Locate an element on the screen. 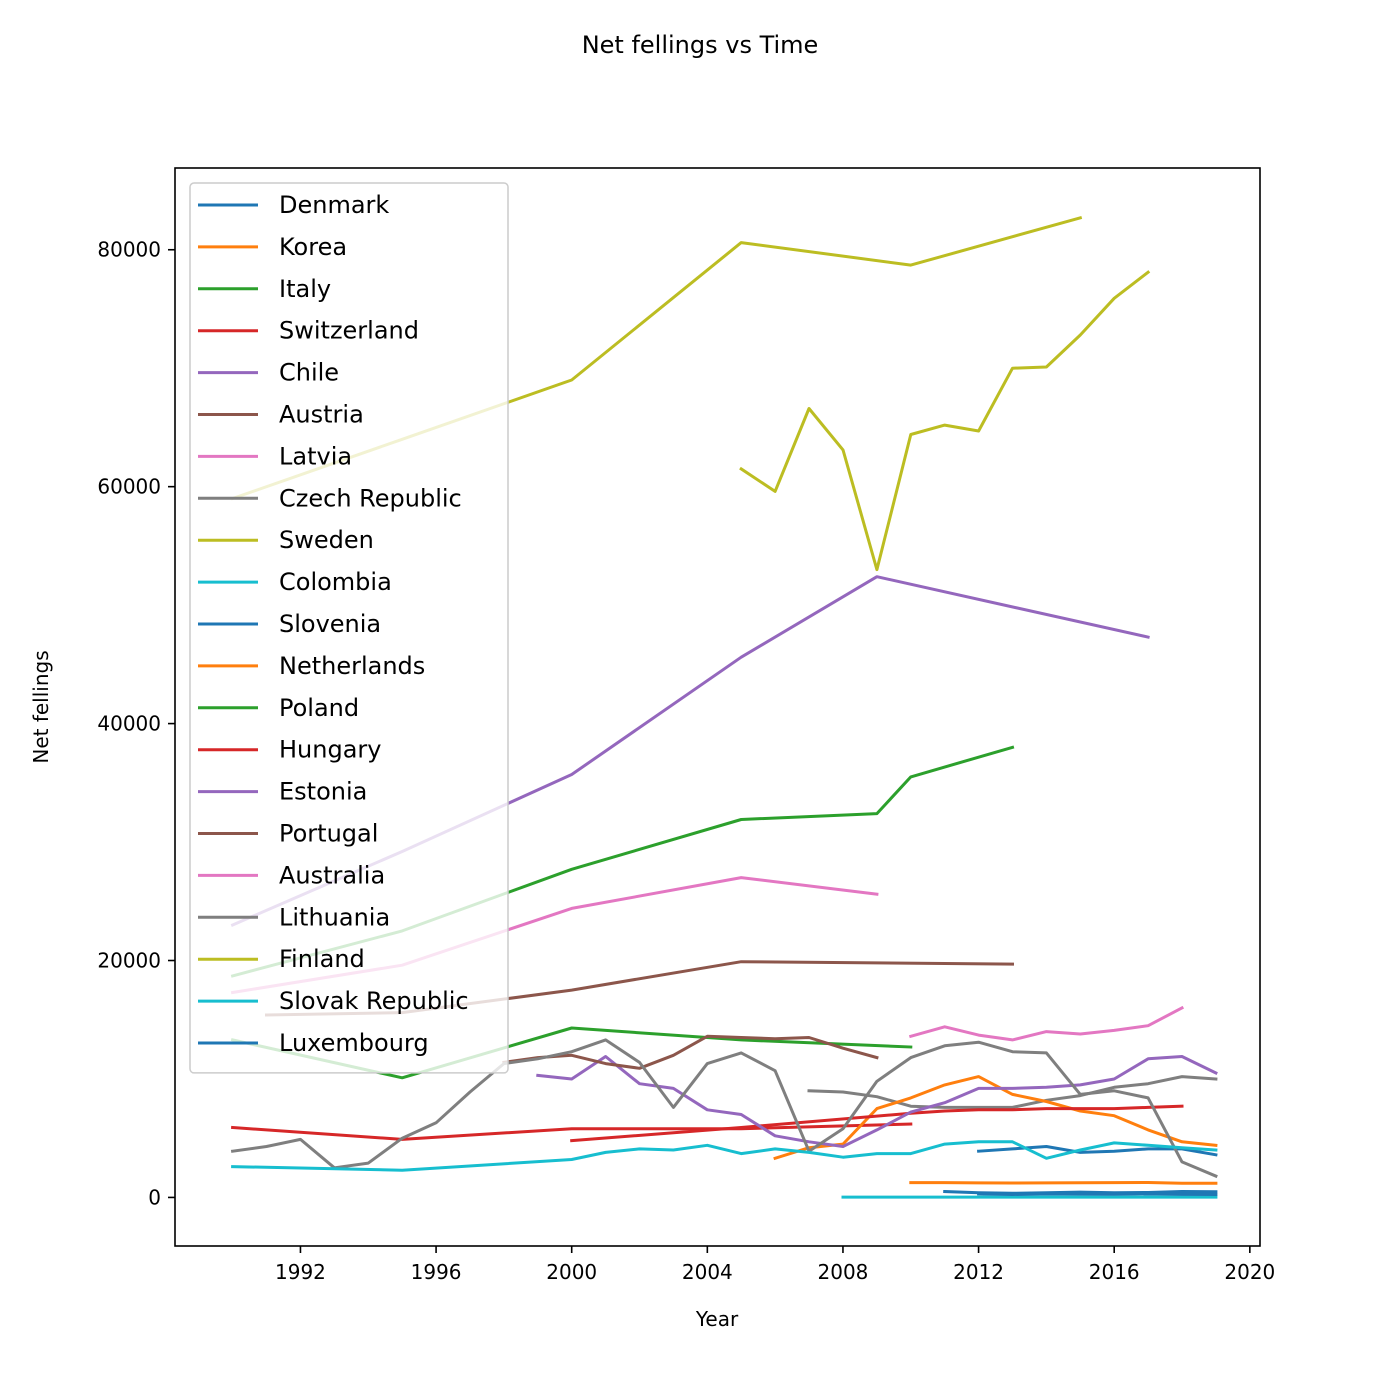  x-tick-label: 2008 is located at coordinates (843, 1272).